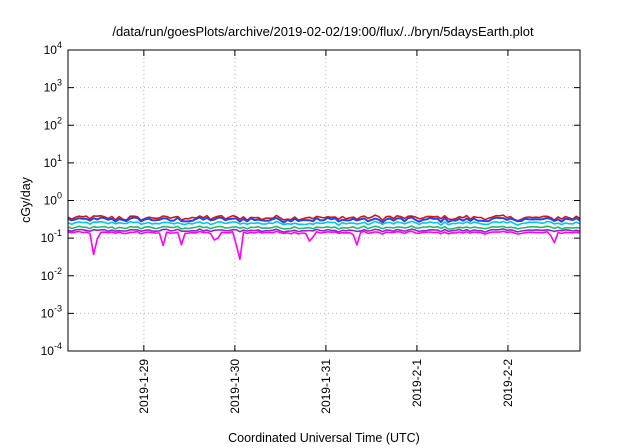 This screenshot has width=640, height=448. I want to click on y-tick-label: 10⁻⁴, so click(51, 349).